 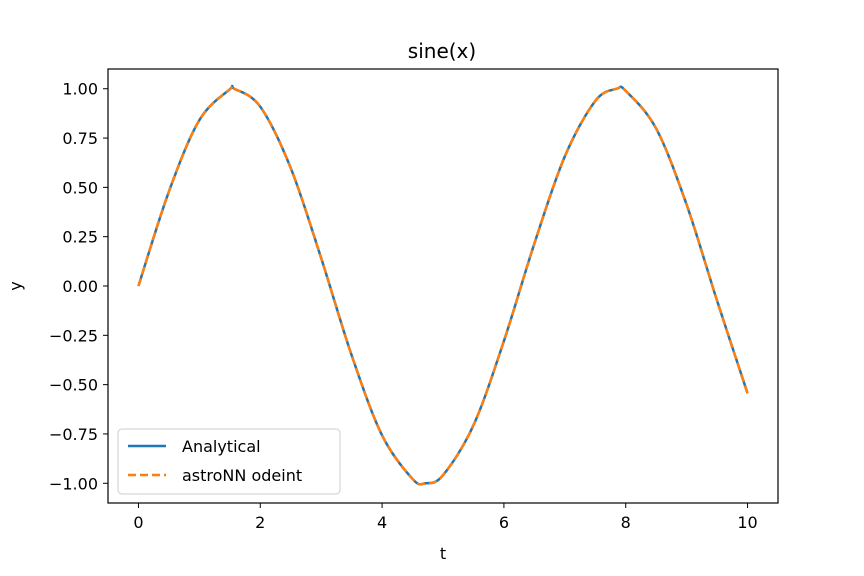 I want to click on x-tick-label: 10, so click(x=747, y=522).